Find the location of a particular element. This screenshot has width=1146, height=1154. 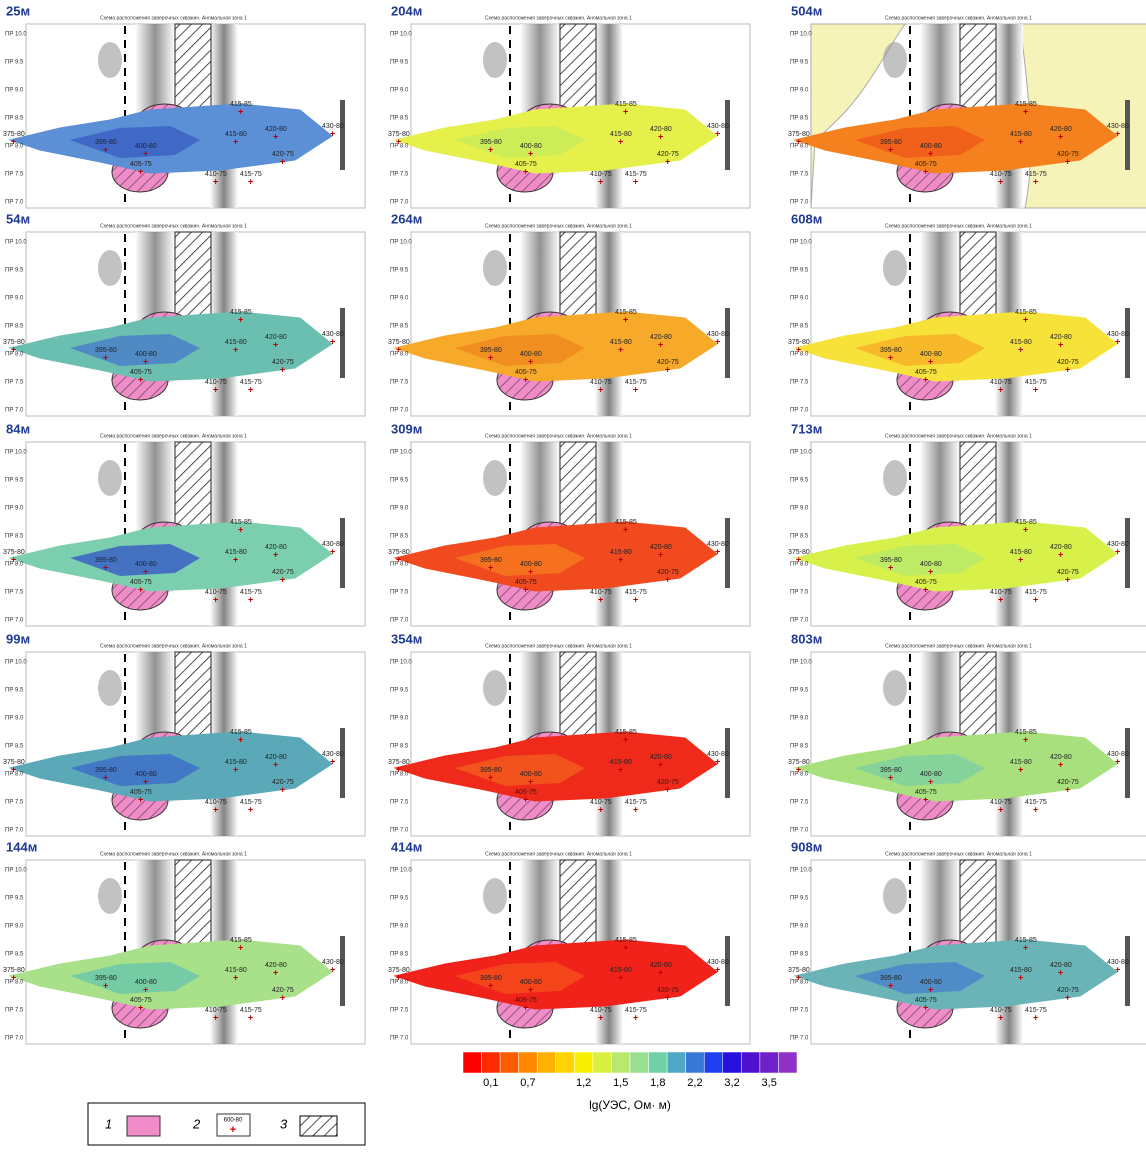

well-label: 375-80 is located at coordinates (399, 552).